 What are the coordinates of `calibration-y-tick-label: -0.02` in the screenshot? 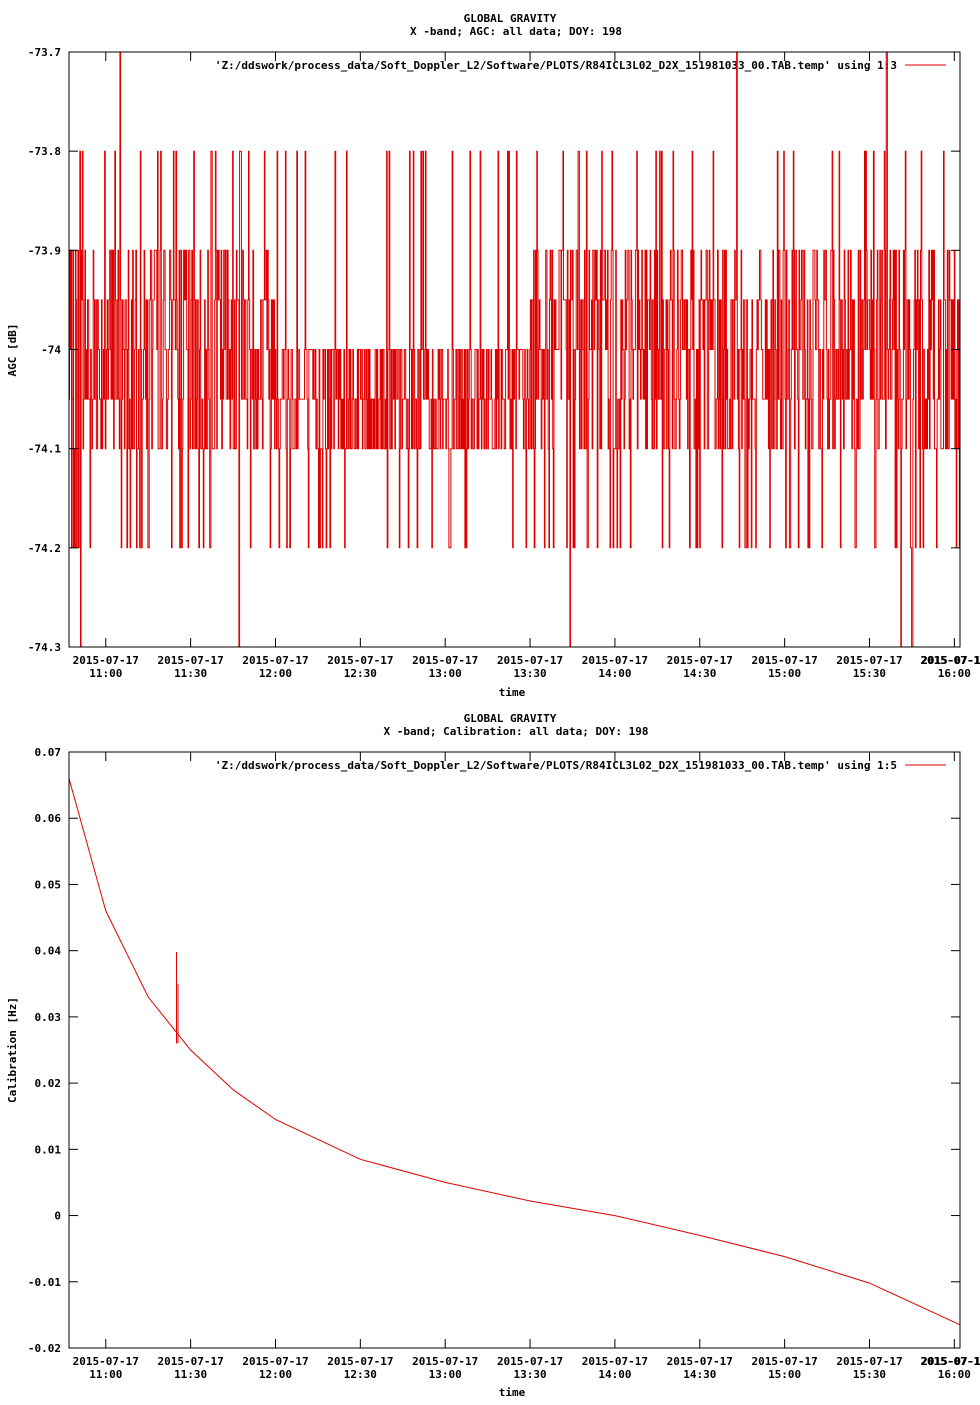 It's located at (44, 1348).